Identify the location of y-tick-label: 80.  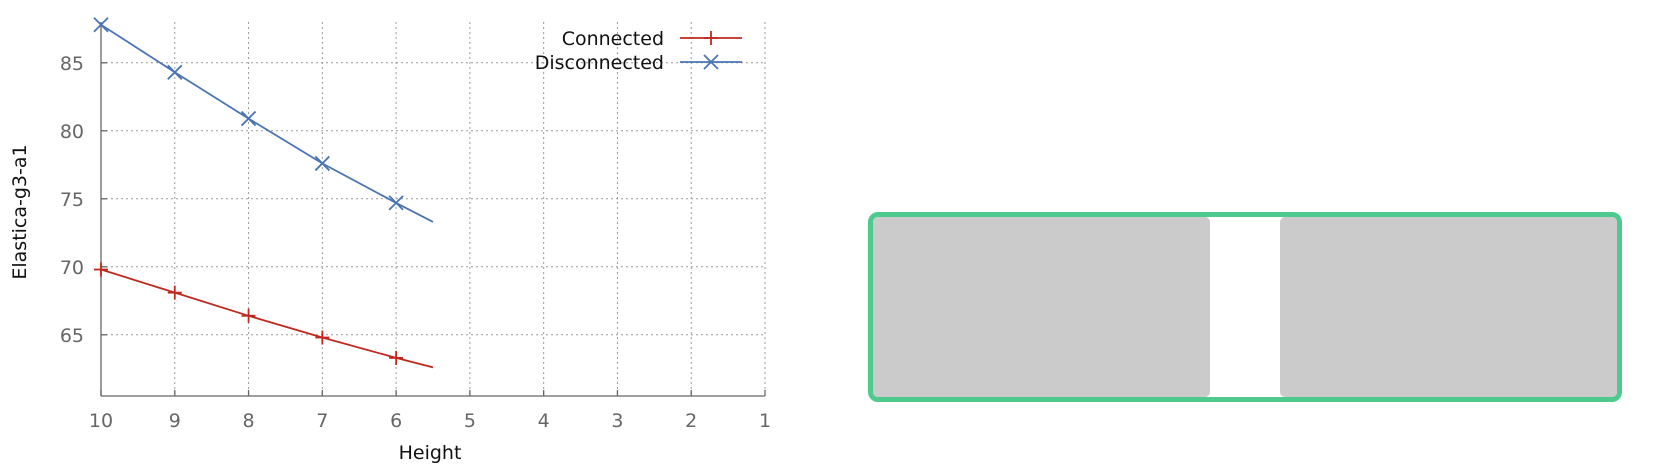
(72, 132).